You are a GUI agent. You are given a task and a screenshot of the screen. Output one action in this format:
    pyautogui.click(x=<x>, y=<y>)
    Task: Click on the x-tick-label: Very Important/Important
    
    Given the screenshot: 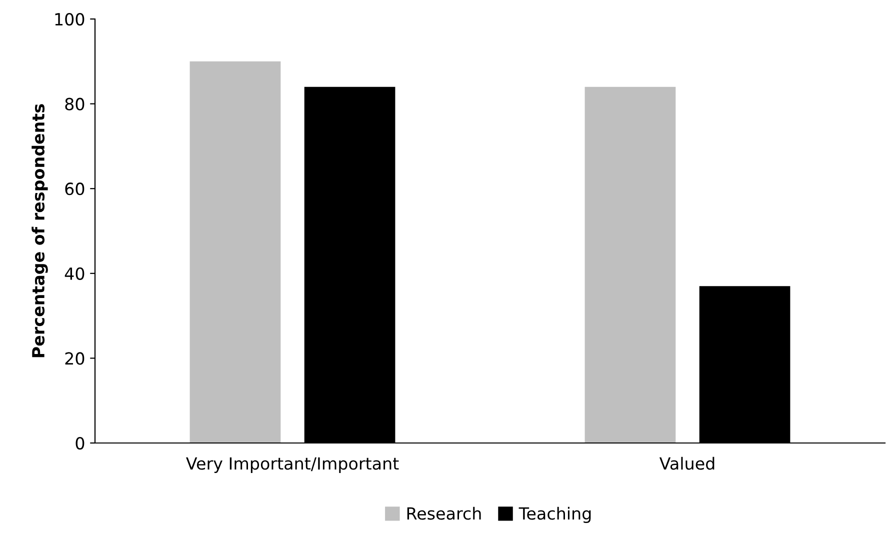 What is the action you would take?
    pyautogui.click(x=292, y=465)
    